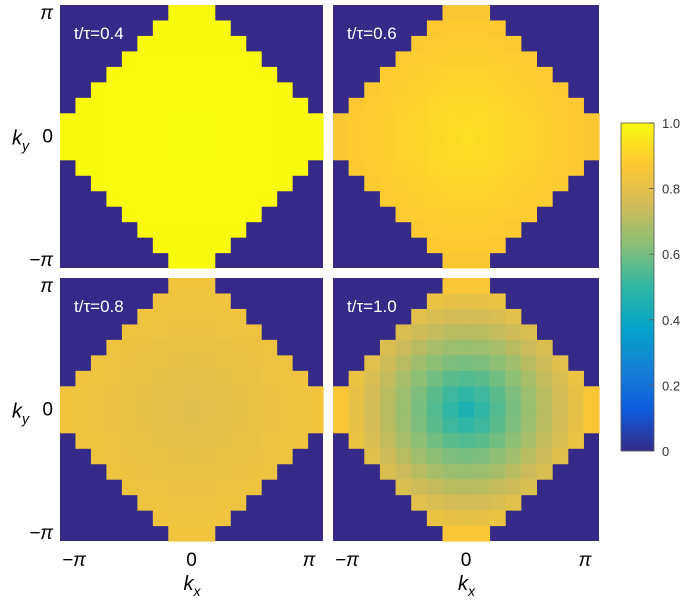  Describe the element at coordinates (25, 419) in the screenshot. I see `y-axis-label-sub: y` at that location.